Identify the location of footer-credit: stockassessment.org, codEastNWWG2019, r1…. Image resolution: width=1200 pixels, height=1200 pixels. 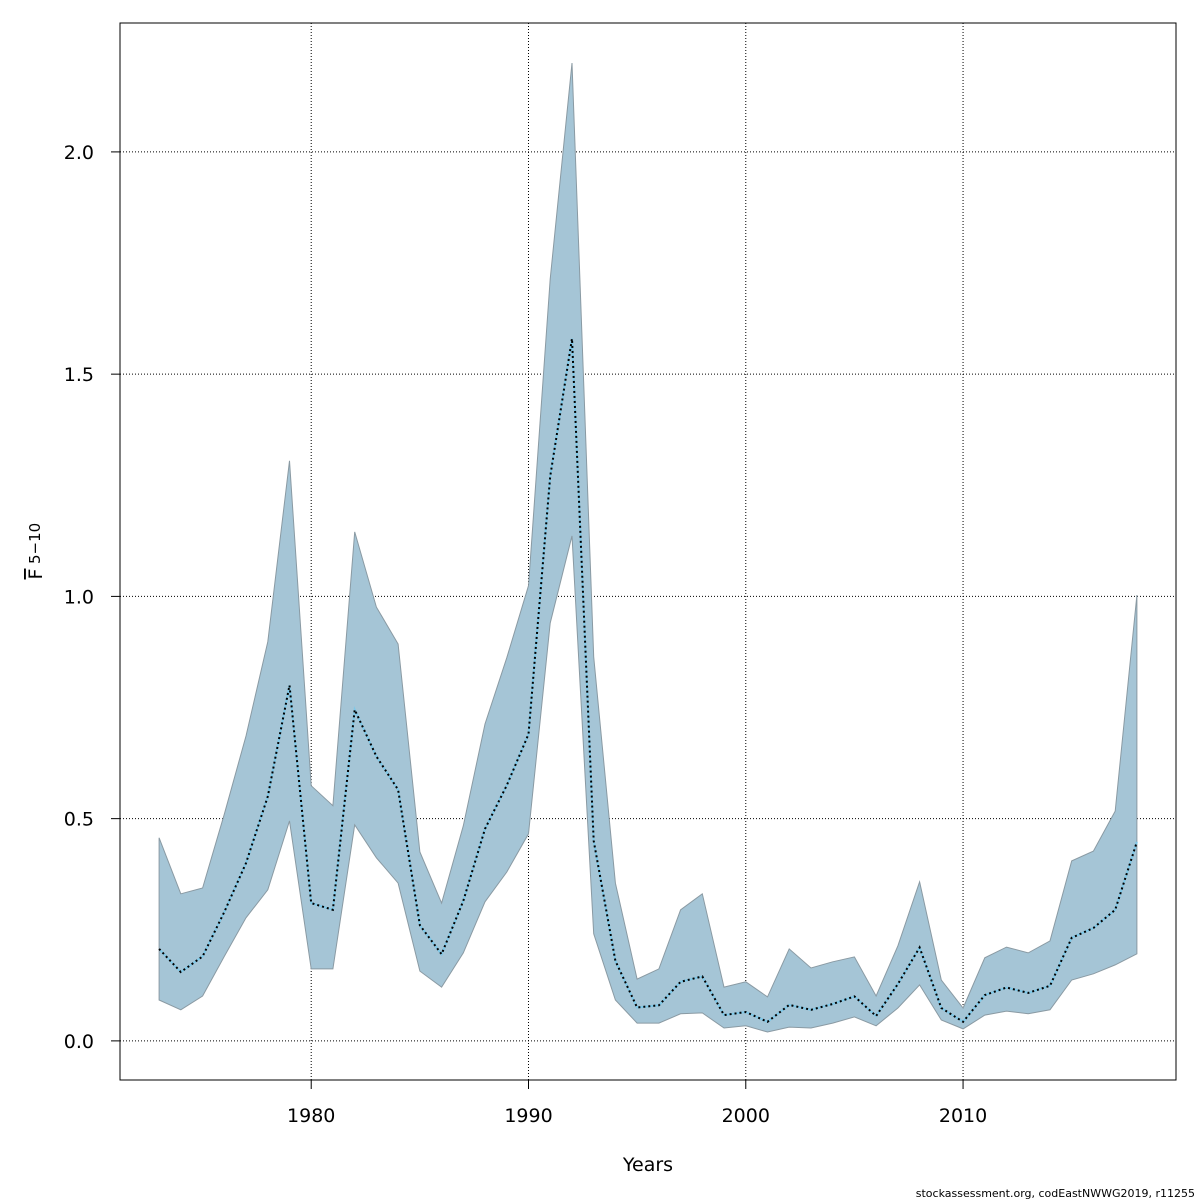
(1055, 1193).